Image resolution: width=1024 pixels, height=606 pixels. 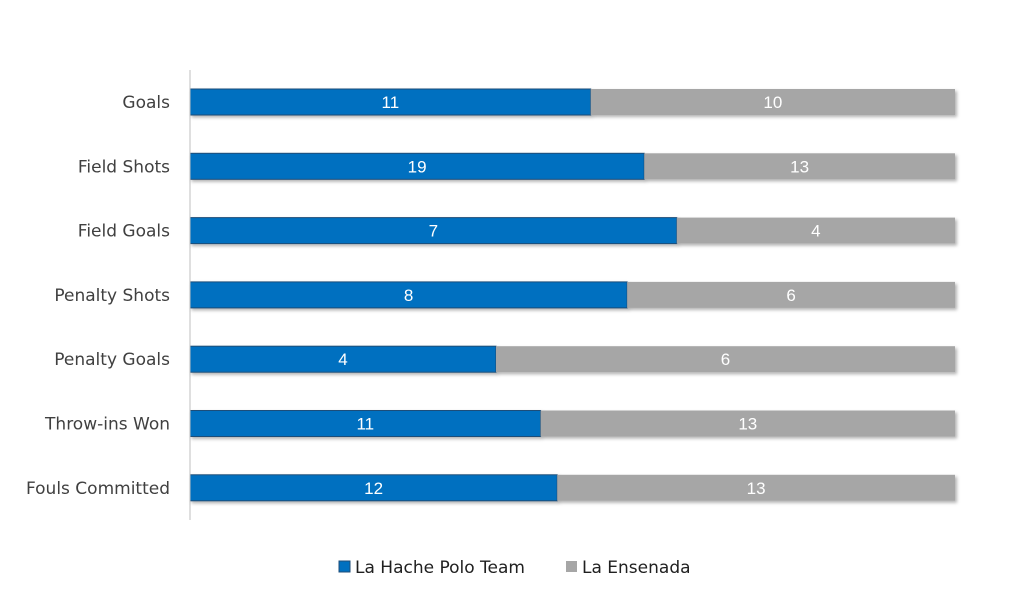 What do you see at coordinates (344, 566) in the screenshot?
I see `legend-swatch-la-hache` at bounding box center [344, 566].